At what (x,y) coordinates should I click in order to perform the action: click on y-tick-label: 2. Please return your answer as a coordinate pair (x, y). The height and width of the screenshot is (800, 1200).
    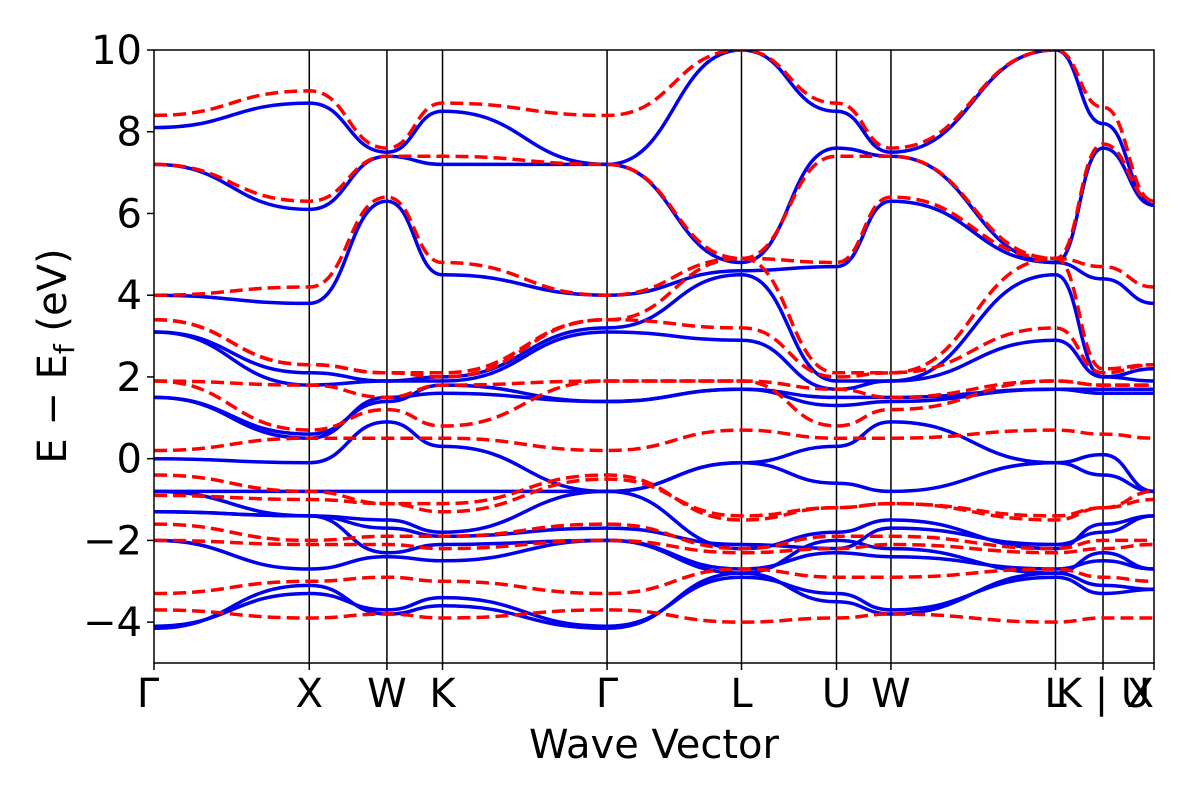
    Looking at the image, I should click on (129, 378).